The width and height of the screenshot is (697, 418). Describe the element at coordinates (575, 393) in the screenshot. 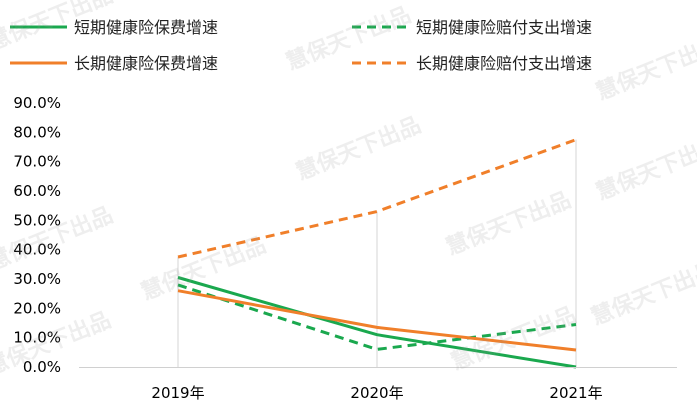

I see `x-tick-label: 2021年` at that location.